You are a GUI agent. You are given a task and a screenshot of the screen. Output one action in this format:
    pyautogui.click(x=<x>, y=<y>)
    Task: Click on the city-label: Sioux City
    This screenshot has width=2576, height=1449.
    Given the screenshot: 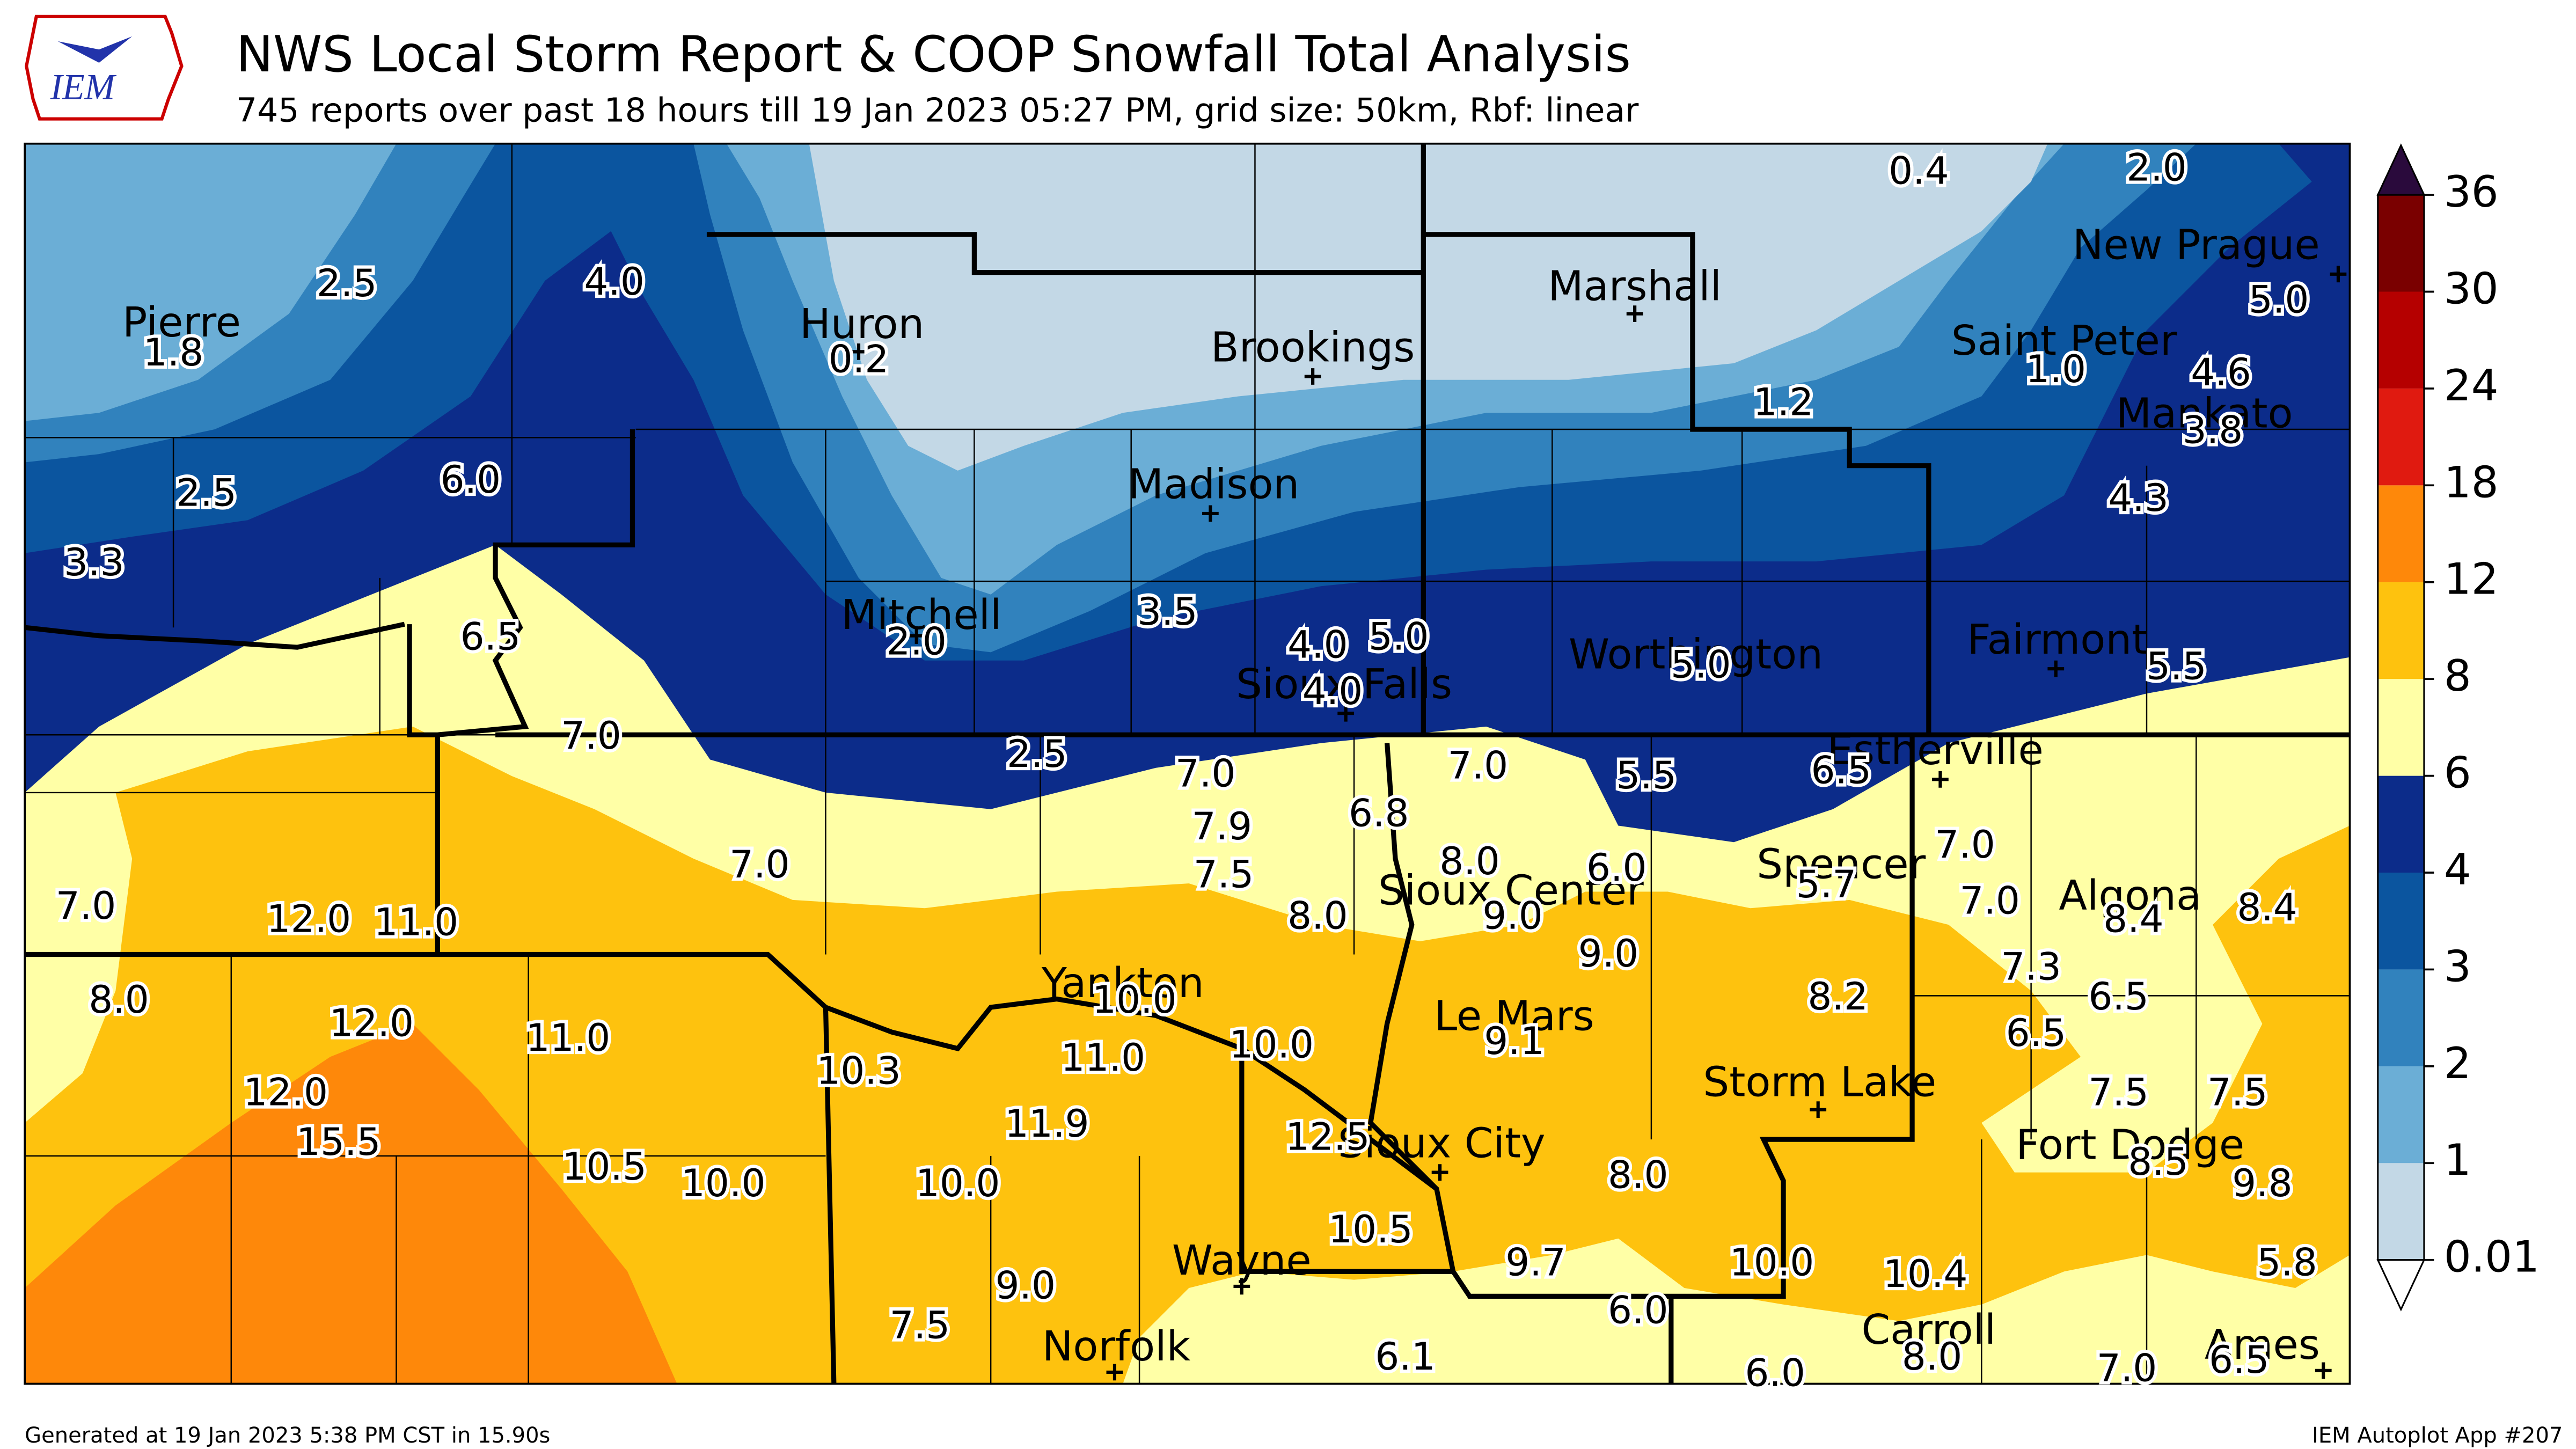 What is the action you would take?
    pyautogui.click(x=1442, y=1143)
    